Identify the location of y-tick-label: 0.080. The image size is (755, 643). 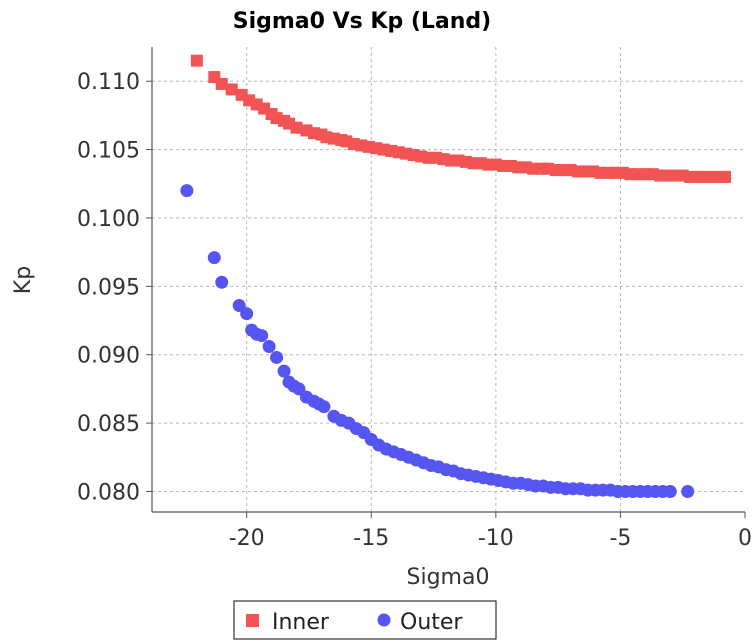
(108, 492).